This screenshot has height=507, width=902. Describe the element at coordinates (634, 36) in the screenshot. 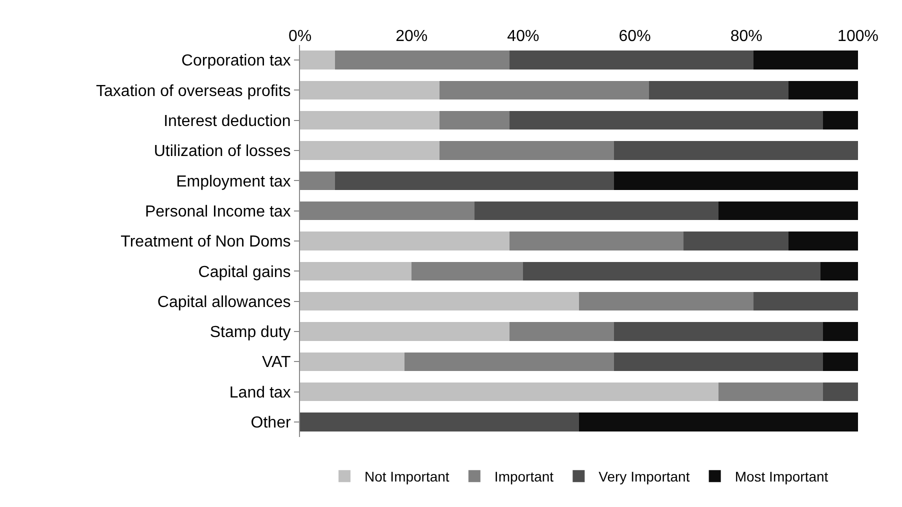

I see `x-tick-label: 60%` at that location.